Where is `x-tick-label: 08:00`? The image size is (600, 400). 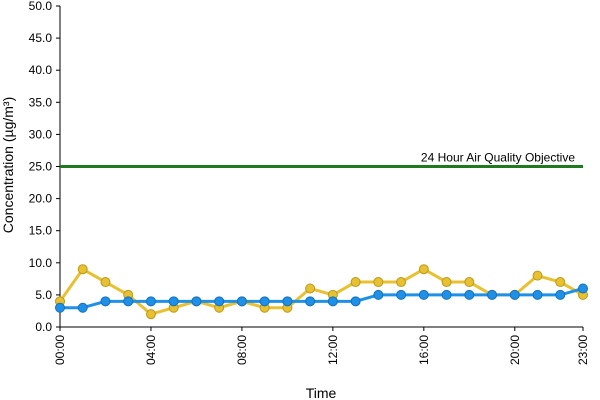
x-tick-label: 08:00 is located at coordinates (242, 350).